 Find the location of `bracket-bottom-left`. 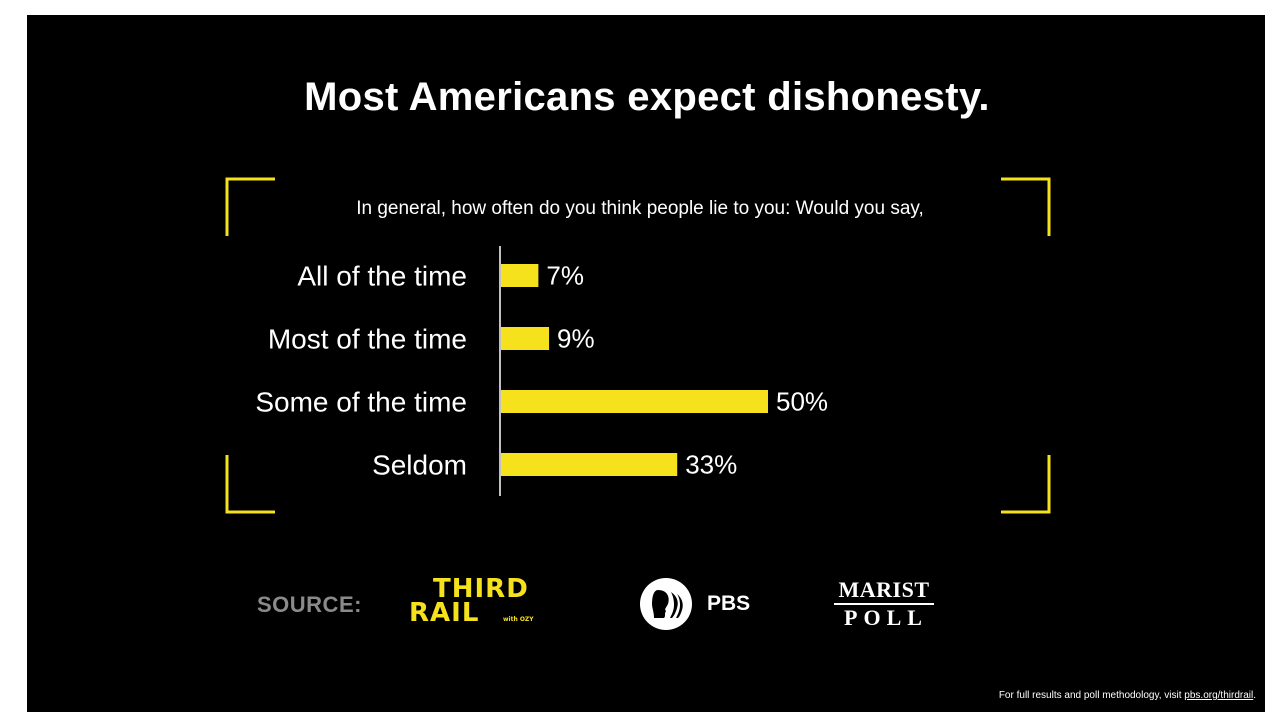

bracket-bottom-left is located at coordinates (250, 484).